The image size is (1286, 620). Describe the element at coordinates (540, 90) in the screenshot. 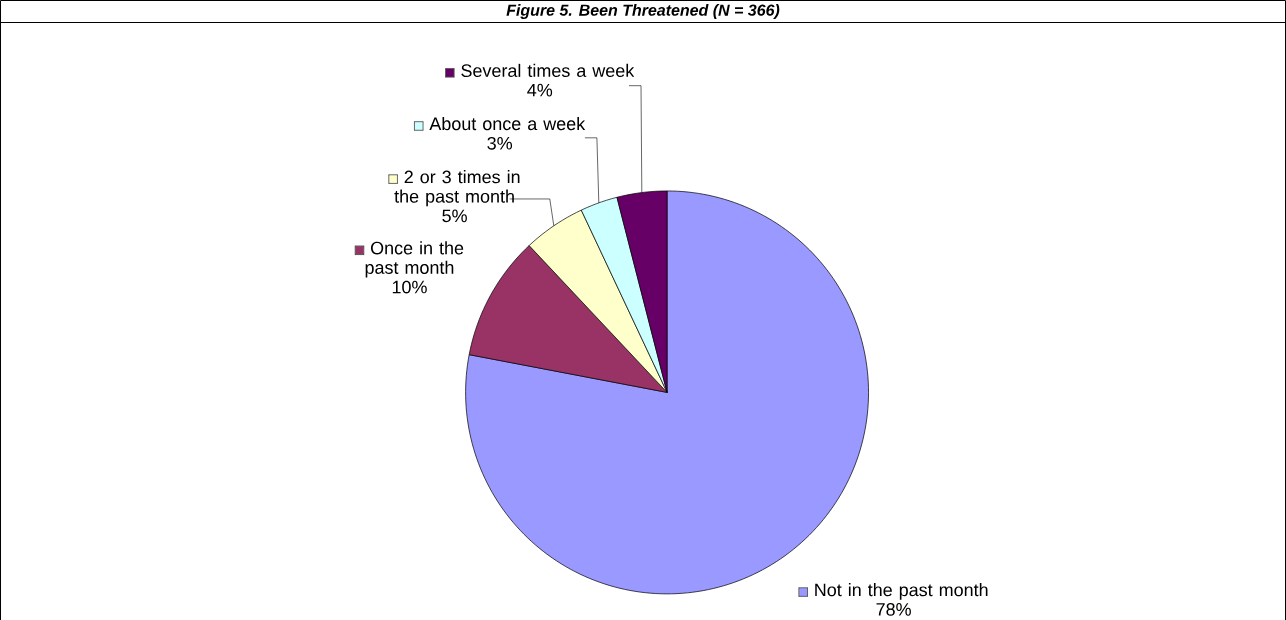

I see `data-label: 4%` at that location.